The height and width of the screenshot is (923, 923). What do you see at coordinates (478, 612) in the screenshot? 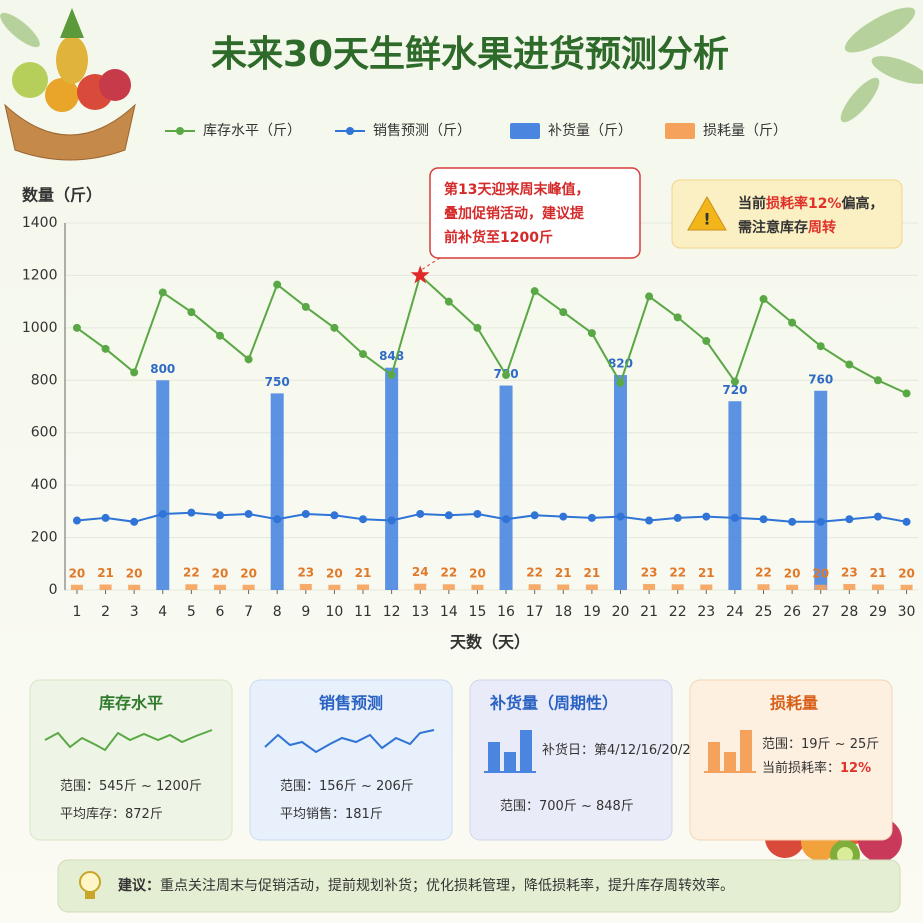
I see `x-tick-label: 15` at bounding box center [478, 612].